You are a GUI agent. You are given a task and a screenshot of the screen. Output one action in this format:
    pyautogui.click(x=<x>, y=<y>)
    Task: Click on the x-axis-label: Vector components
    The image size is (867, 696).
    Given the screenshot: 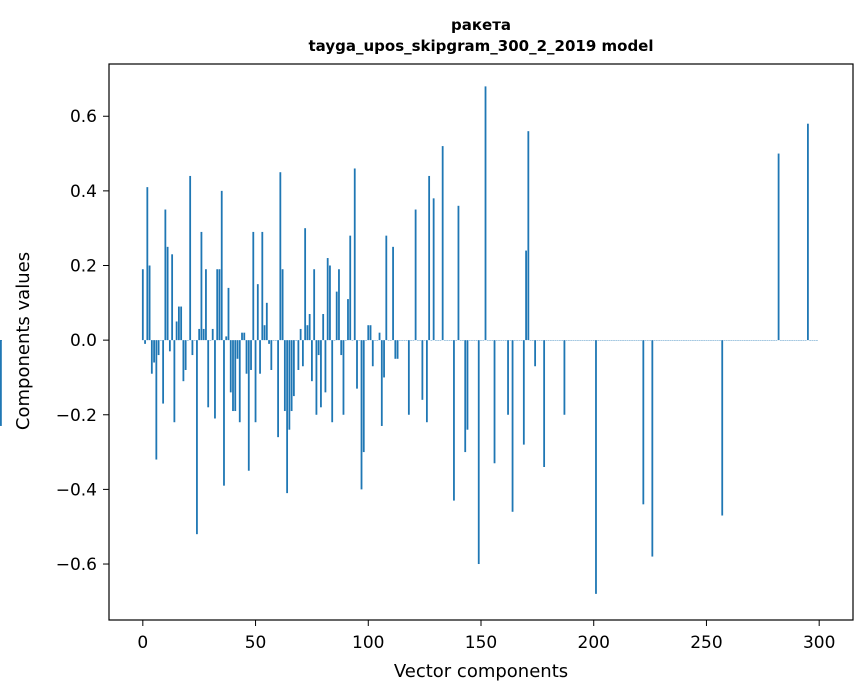 What is the action you would take?
    pyautogui.click(x=481, y=671)
    